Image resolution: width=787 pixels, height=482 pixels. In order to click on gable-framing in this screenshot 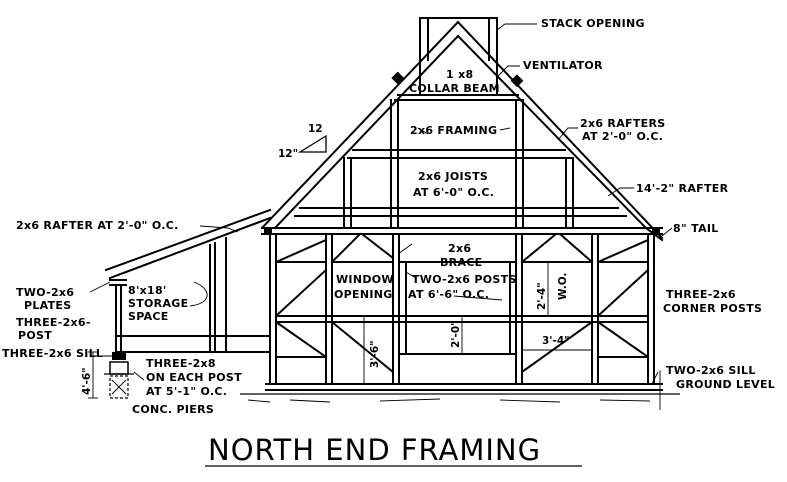, I will do `click(460, 164)`.